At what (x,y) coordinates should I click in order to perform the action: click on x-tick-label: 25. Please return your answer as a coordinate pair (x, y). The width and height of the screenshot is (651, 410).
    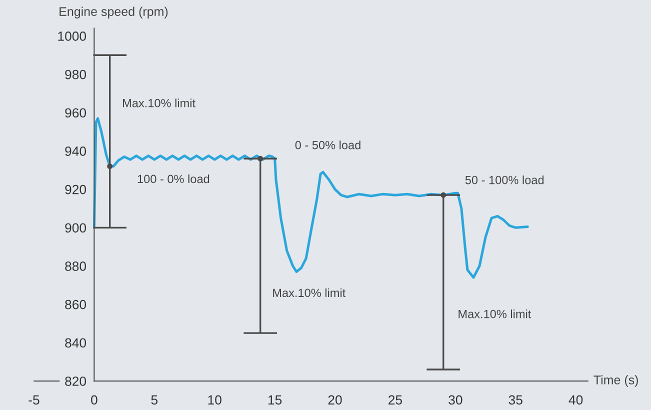
    Looking at the image, I should click on (395, 400).